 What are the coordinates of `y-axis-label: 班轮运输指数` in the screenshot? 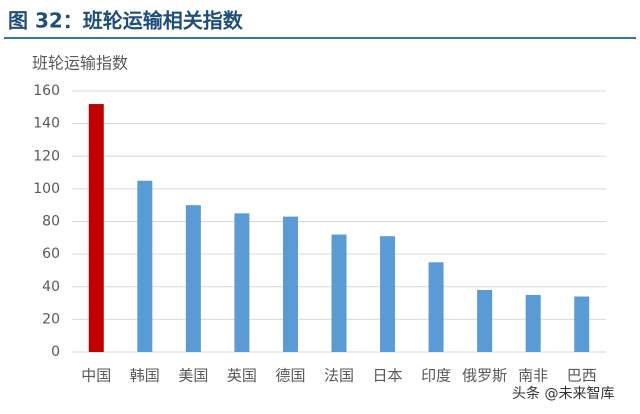 It's located at (80, 63).